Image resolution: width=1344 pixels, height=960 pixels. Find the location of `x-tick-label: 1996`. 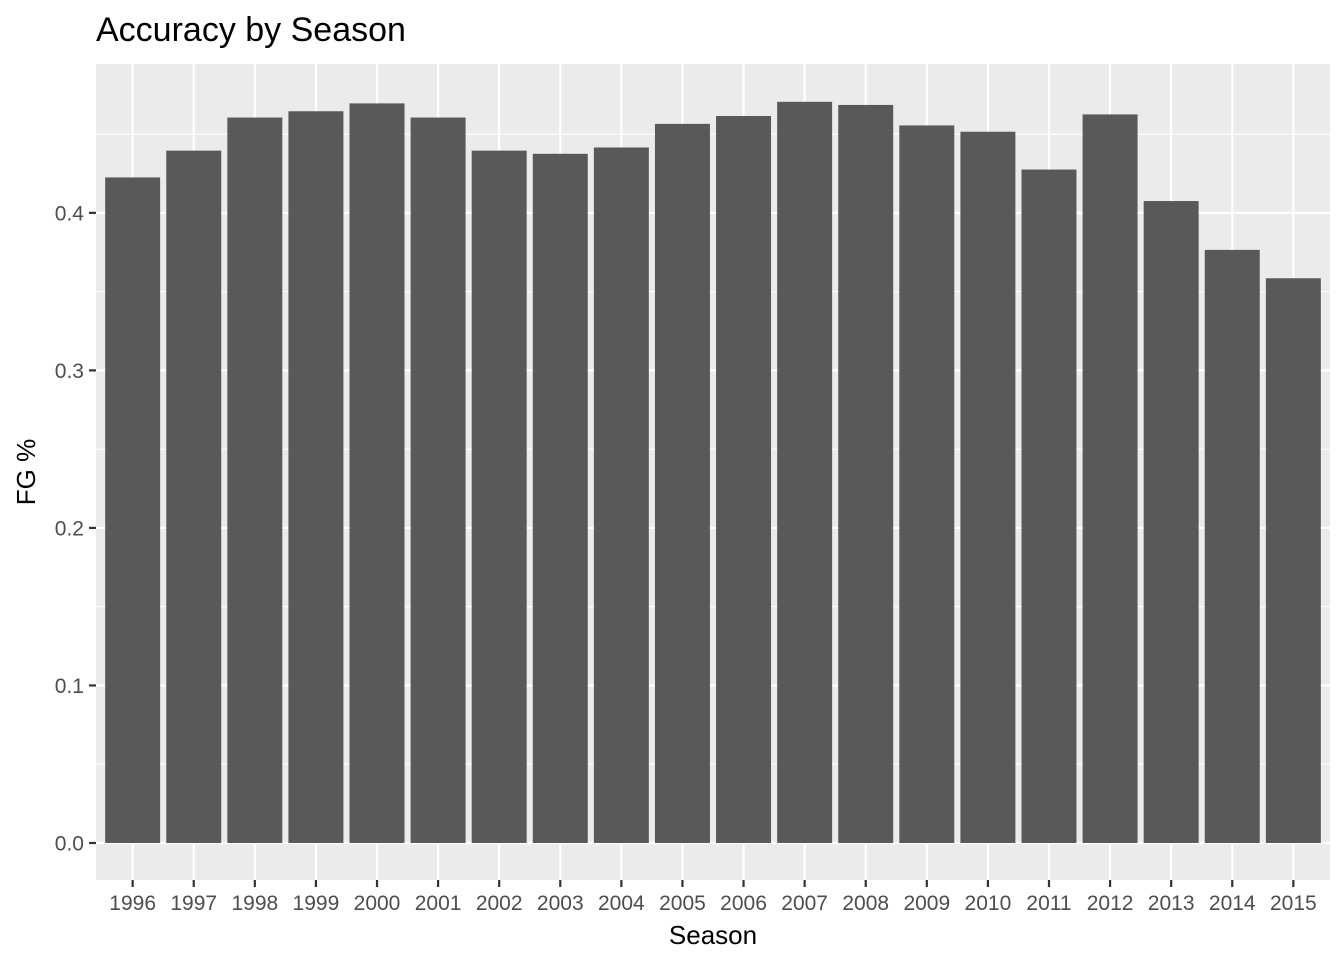

x-tick-label: 1996 is located at coordinates (132, 903).